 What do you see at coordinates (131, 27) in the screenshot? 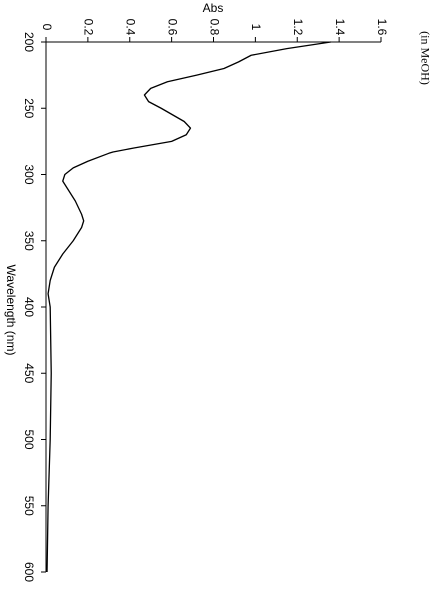
I see `y-tick-label: 0.4` at bounding box center [131, 27].